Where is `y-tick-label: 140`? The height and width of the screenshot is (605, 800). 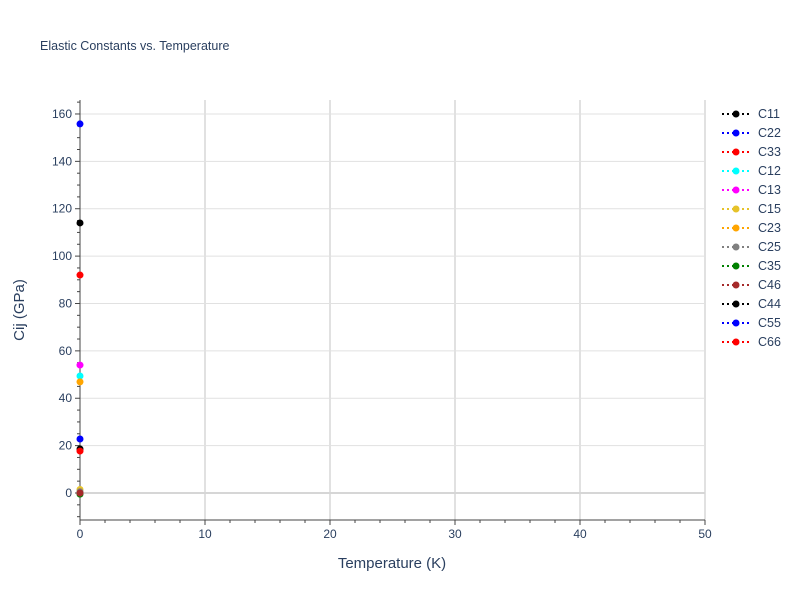
y-tick-label: 140 is located at coordinates (62, 161).